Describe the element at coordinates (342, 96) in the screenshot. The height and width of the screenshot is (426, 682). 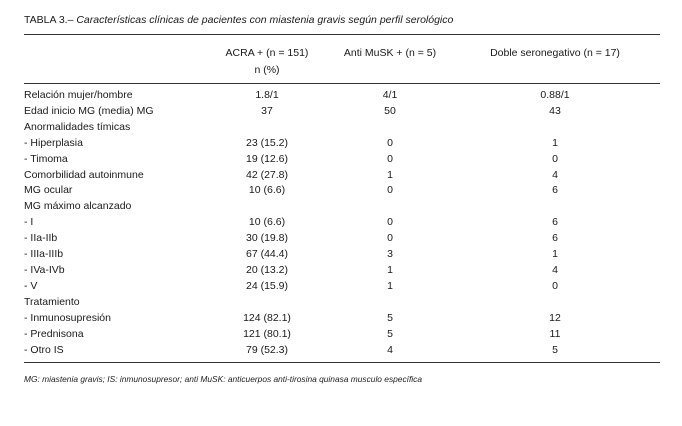
I see `table-row: Relación mujer/hombre 1.8/1 4/1 0.88/1` at that location.